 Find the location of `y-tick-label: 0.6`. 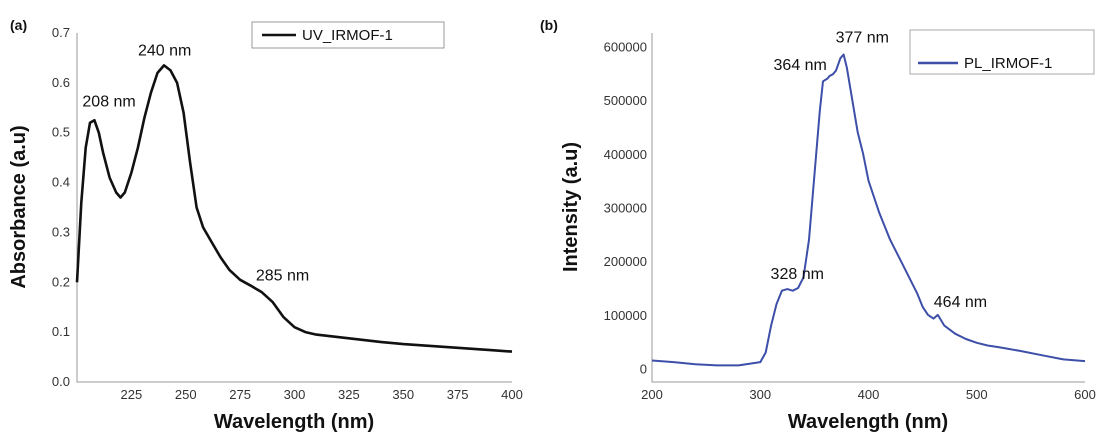

y-tick-label: 0.6 is located at coordinates (61, 82).